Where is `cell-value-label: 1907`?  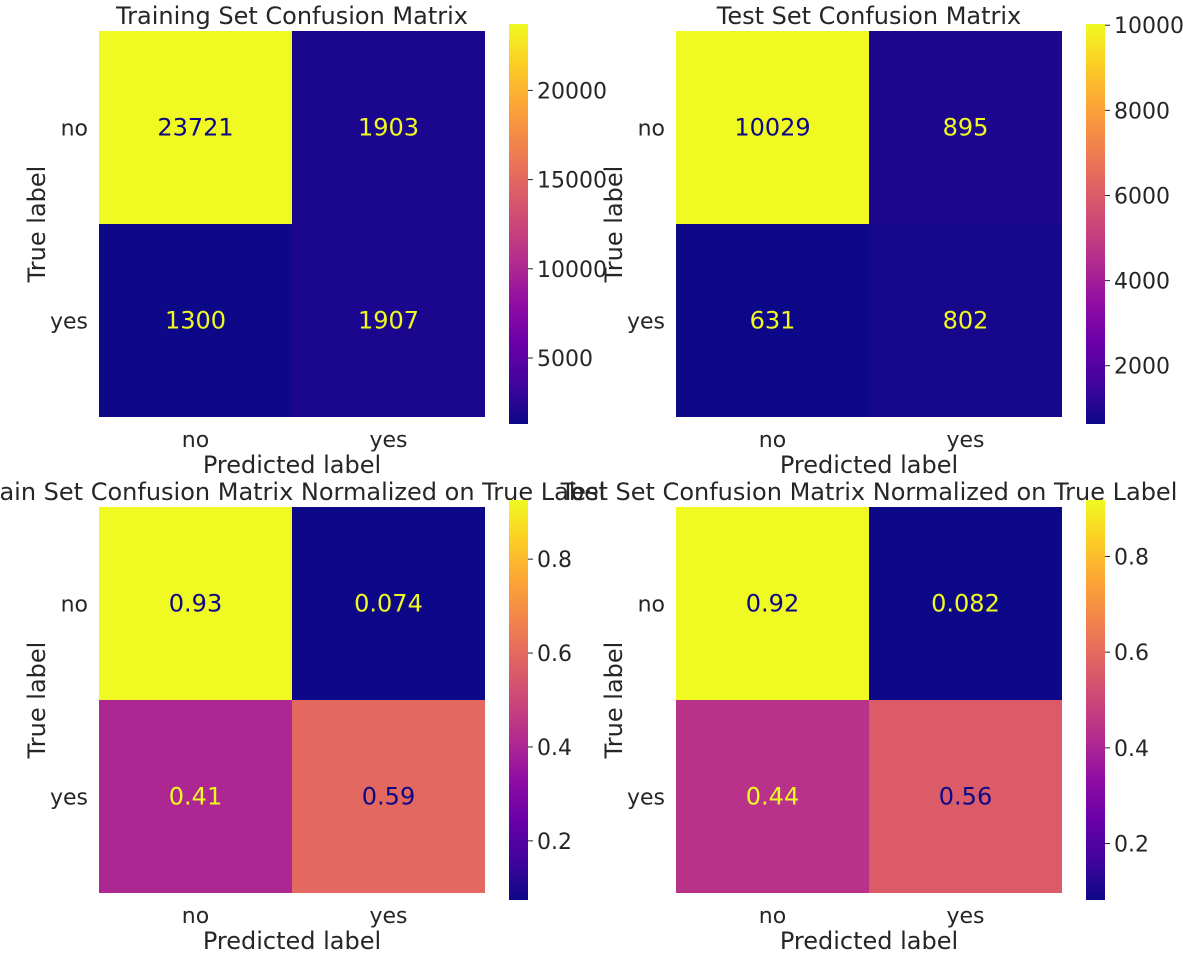
cell-value-label: 1907 is located at coordinates (388, 321).